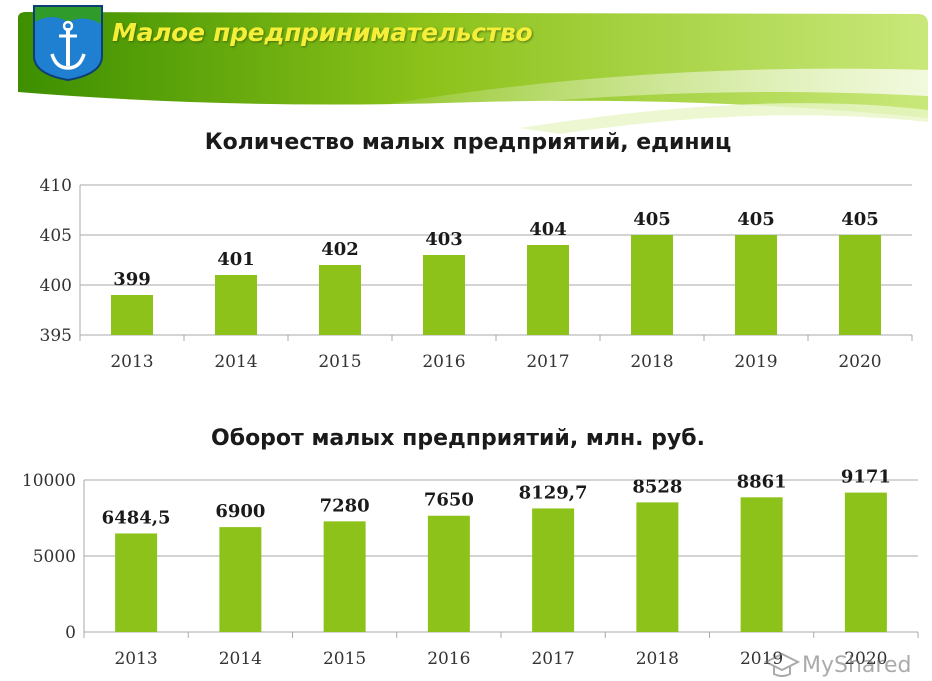 The image size is (932, 681). What do you see at coordinates (340, 249) in the screenshot?
I see `data-label: 402` at bounding box center [340, 249].